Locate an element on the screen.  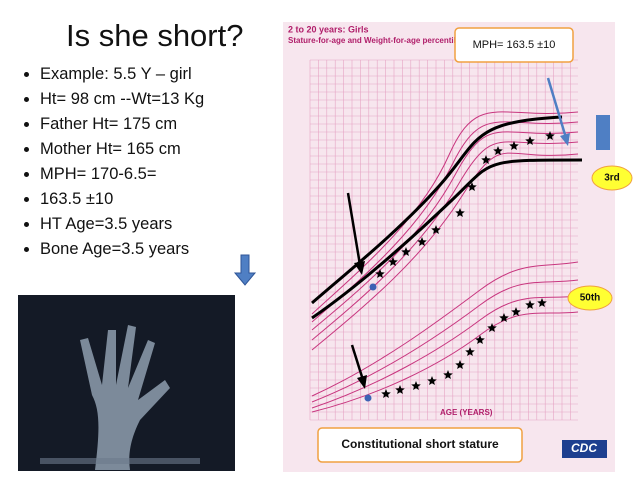
third-label: 3rd is located at coordinates (612, 178).